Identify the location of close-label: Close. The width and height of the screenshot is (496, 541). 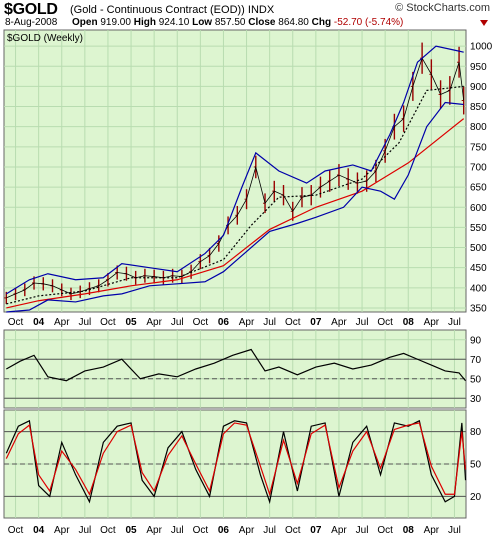
(262, 22).